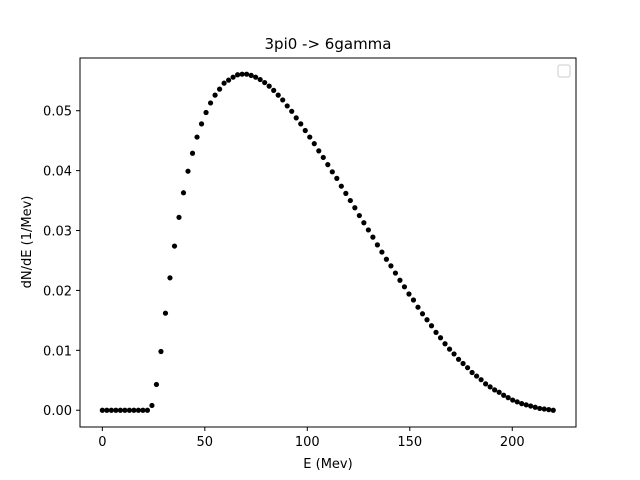 The image size is (640, 480). What do you see at coordinates (328, 44) in the screenshot?
I see `chart-title: 3pi0 -> 6gamma` at bounding box center [328, 44].